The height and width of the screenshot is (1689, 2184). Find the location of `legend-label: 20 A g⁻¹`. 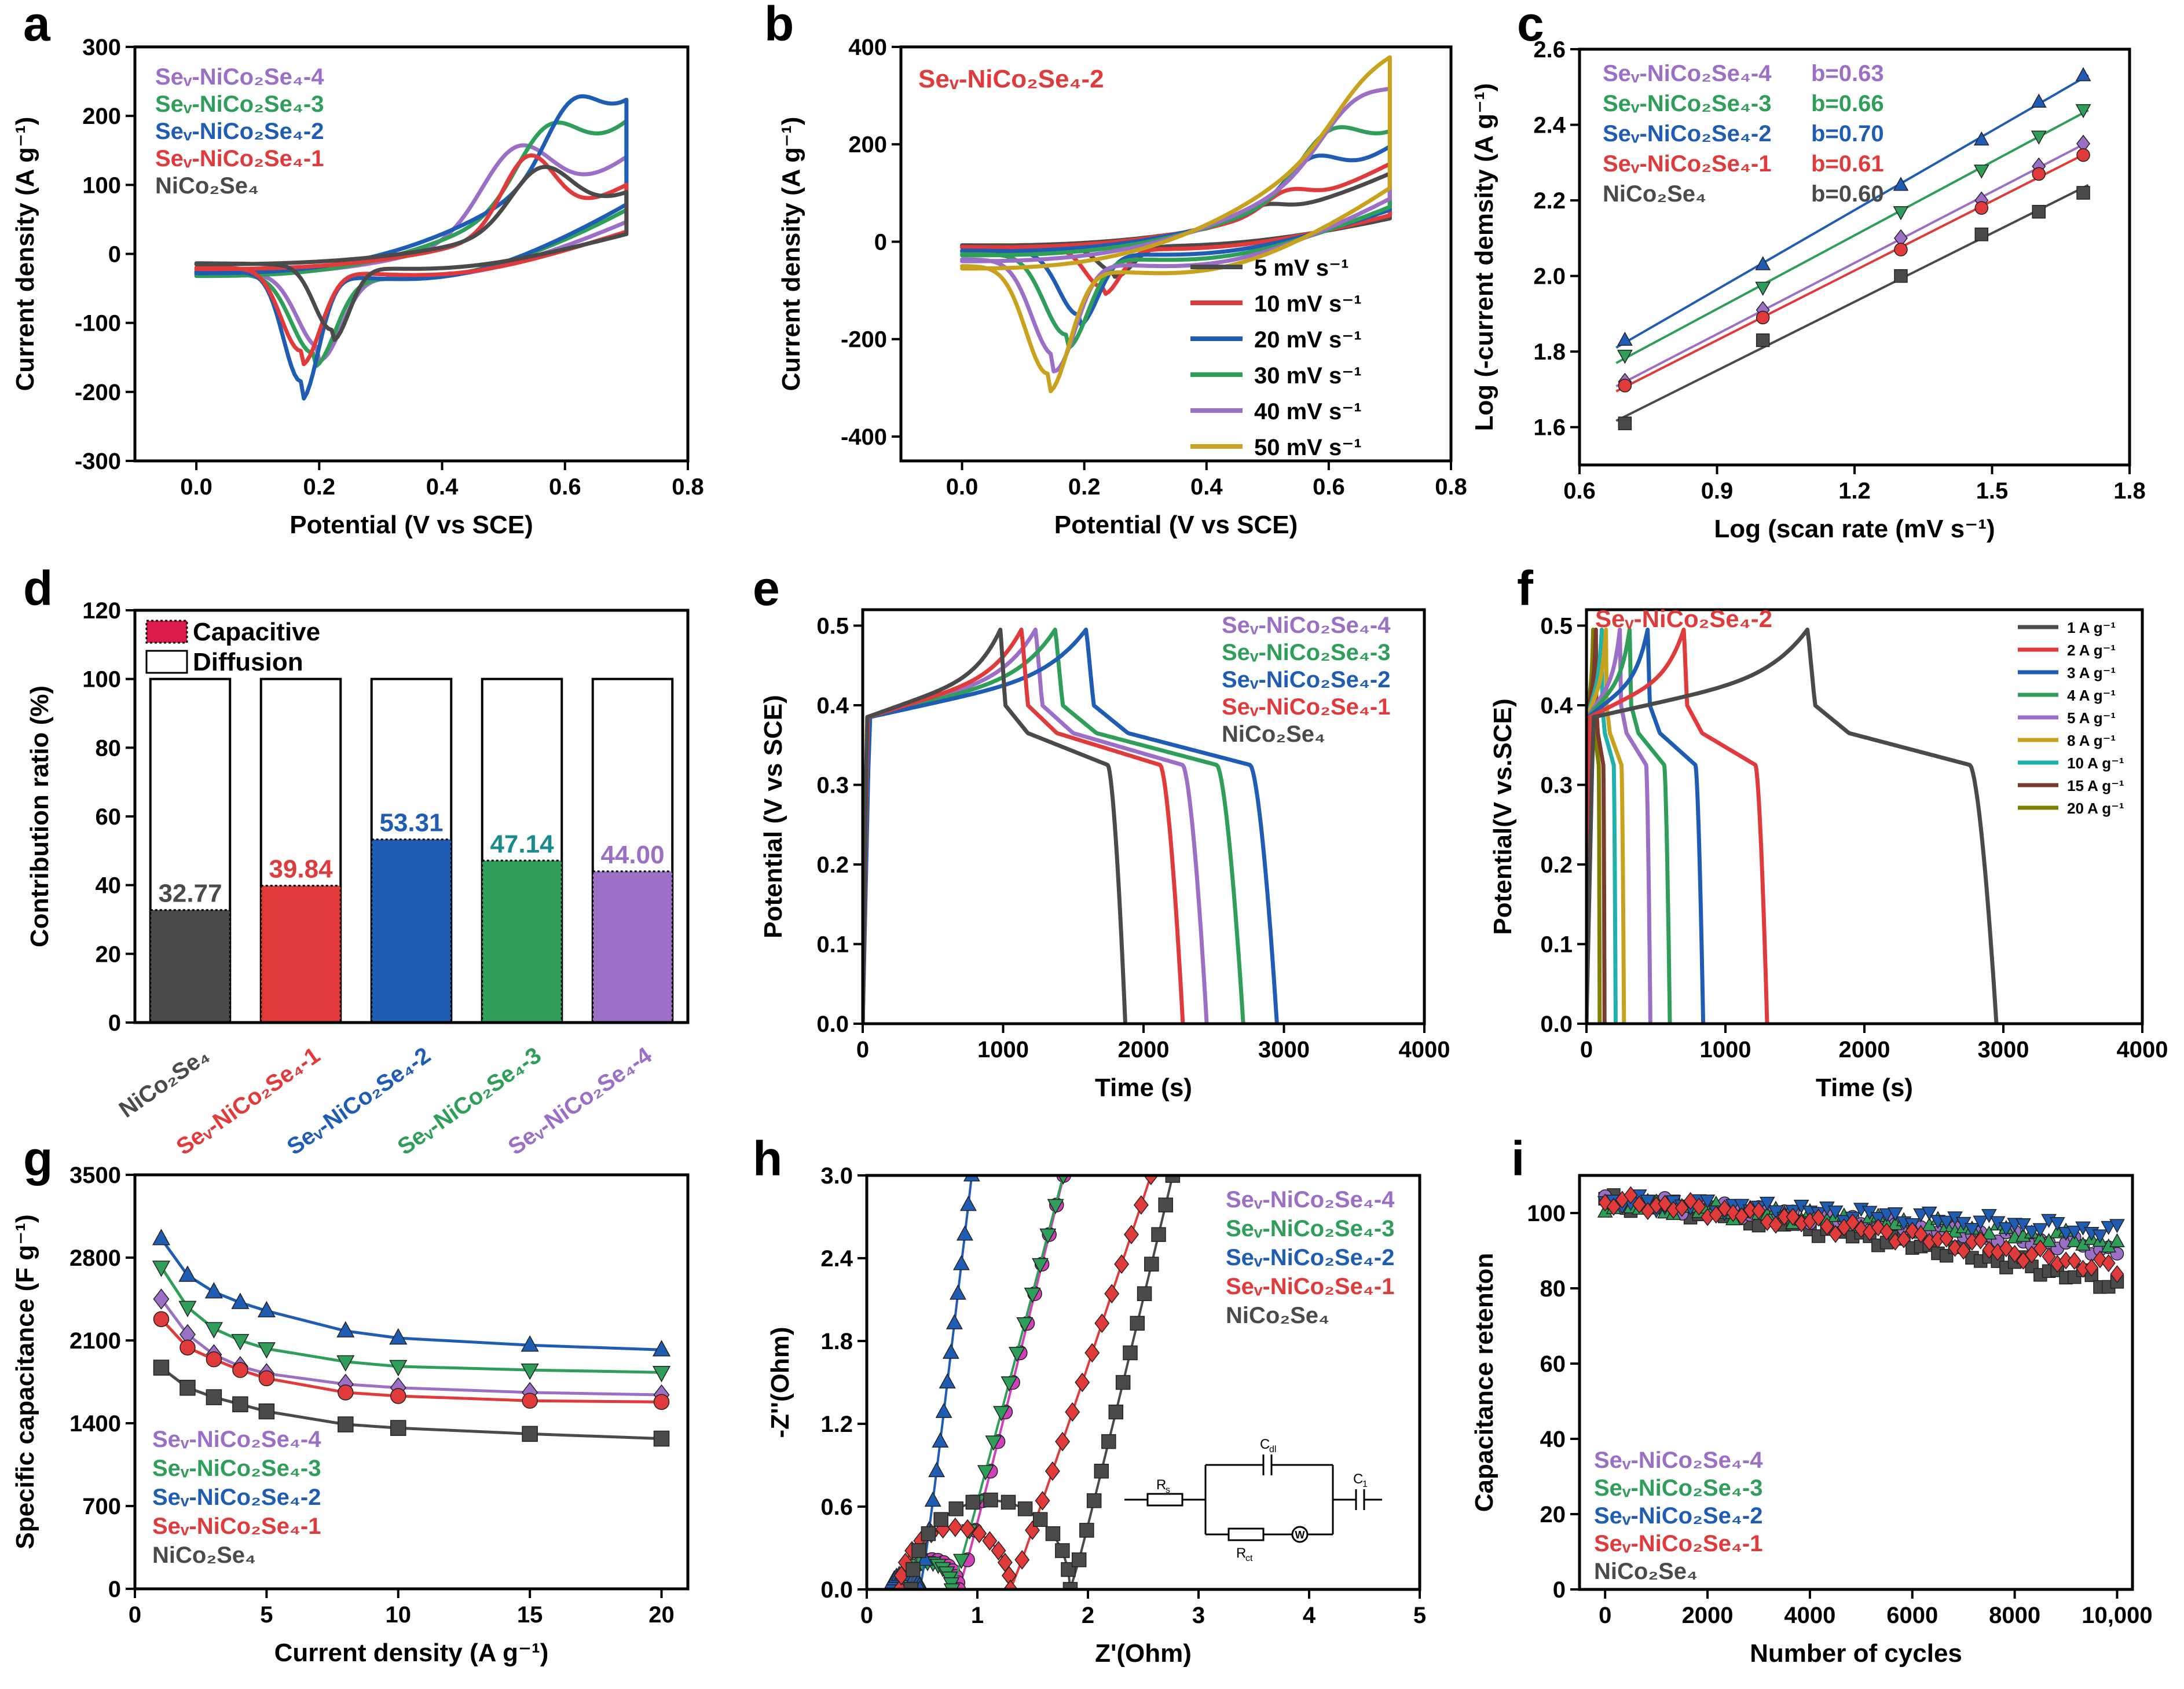

legend-label: 20 A g⁻¹ is located at coordinates (2095, 808).